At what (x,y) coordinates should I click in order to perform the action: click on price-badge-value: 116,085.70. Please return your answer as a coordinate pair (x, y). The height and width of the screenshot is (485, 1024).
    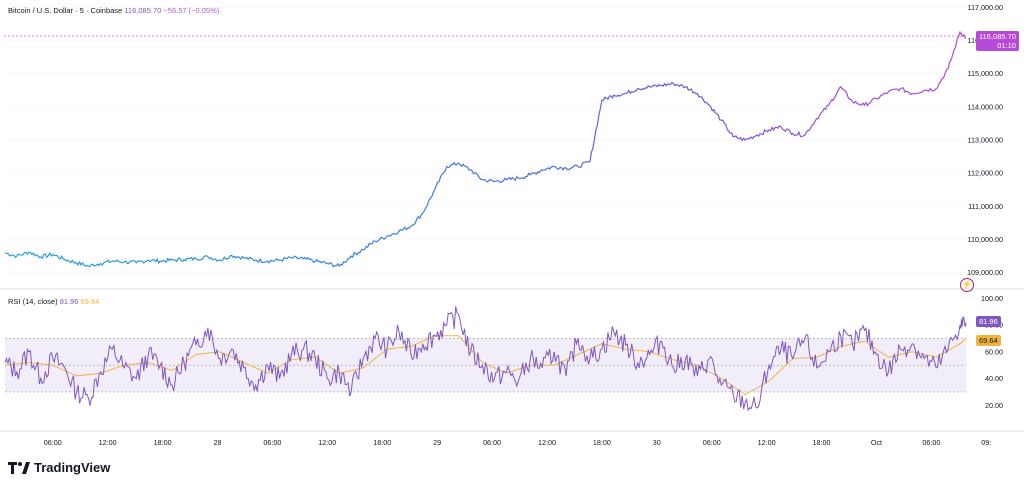
    Looking at the image, I should click on (997, 36).